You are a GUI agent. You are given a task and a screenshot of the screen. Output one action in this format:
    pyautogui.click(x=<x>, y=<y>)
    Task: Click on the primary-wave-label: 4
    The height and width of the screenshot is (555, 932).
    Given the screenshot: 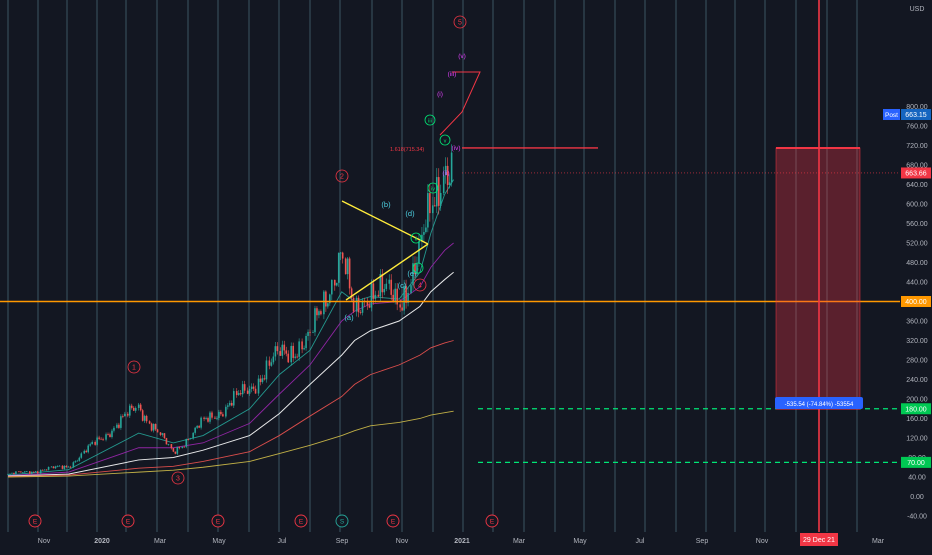 What is the action you would take?
    pyautogui.click(x=420, y=286)
    